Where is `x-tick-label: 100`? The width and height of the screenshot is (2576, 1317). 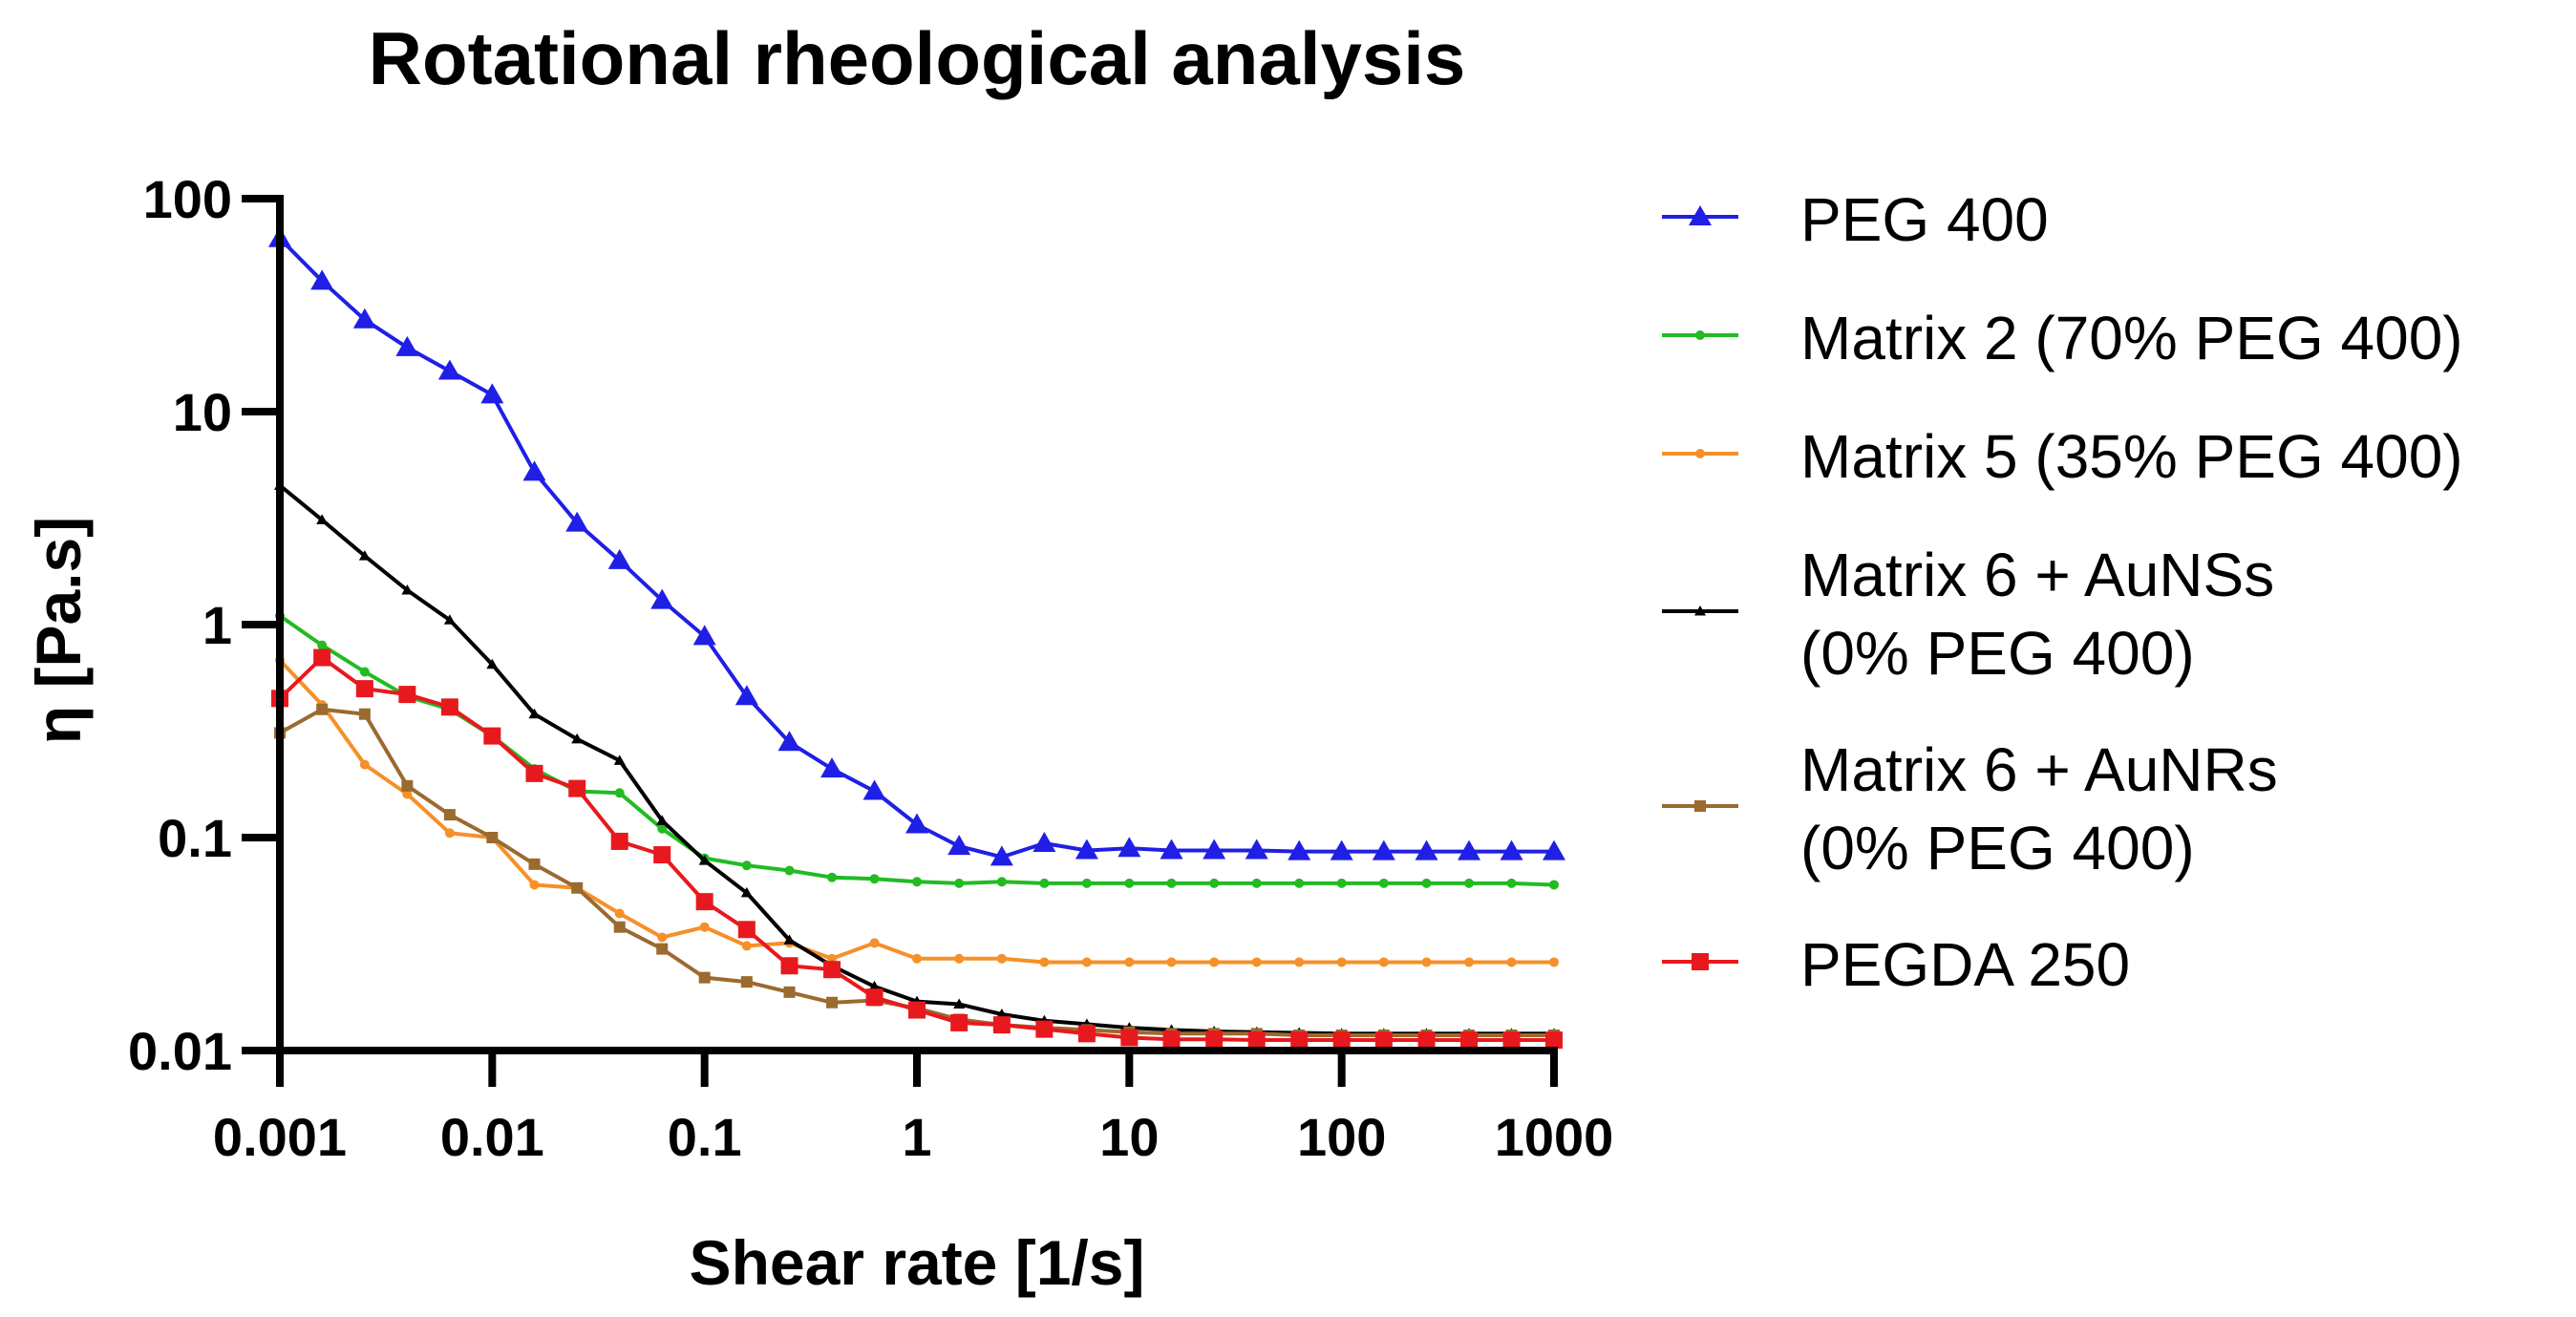 x-tick-label: 100 is located at coordinates (1341, 1137).